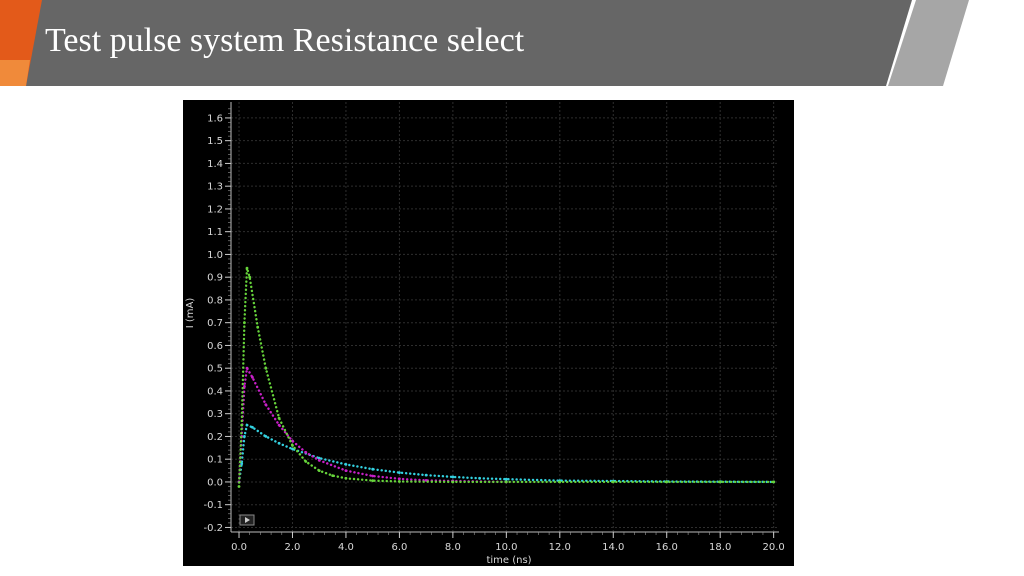 The image size is (1024, 576). I want to click on y-tick-label: 0.1, so click(215, 460).